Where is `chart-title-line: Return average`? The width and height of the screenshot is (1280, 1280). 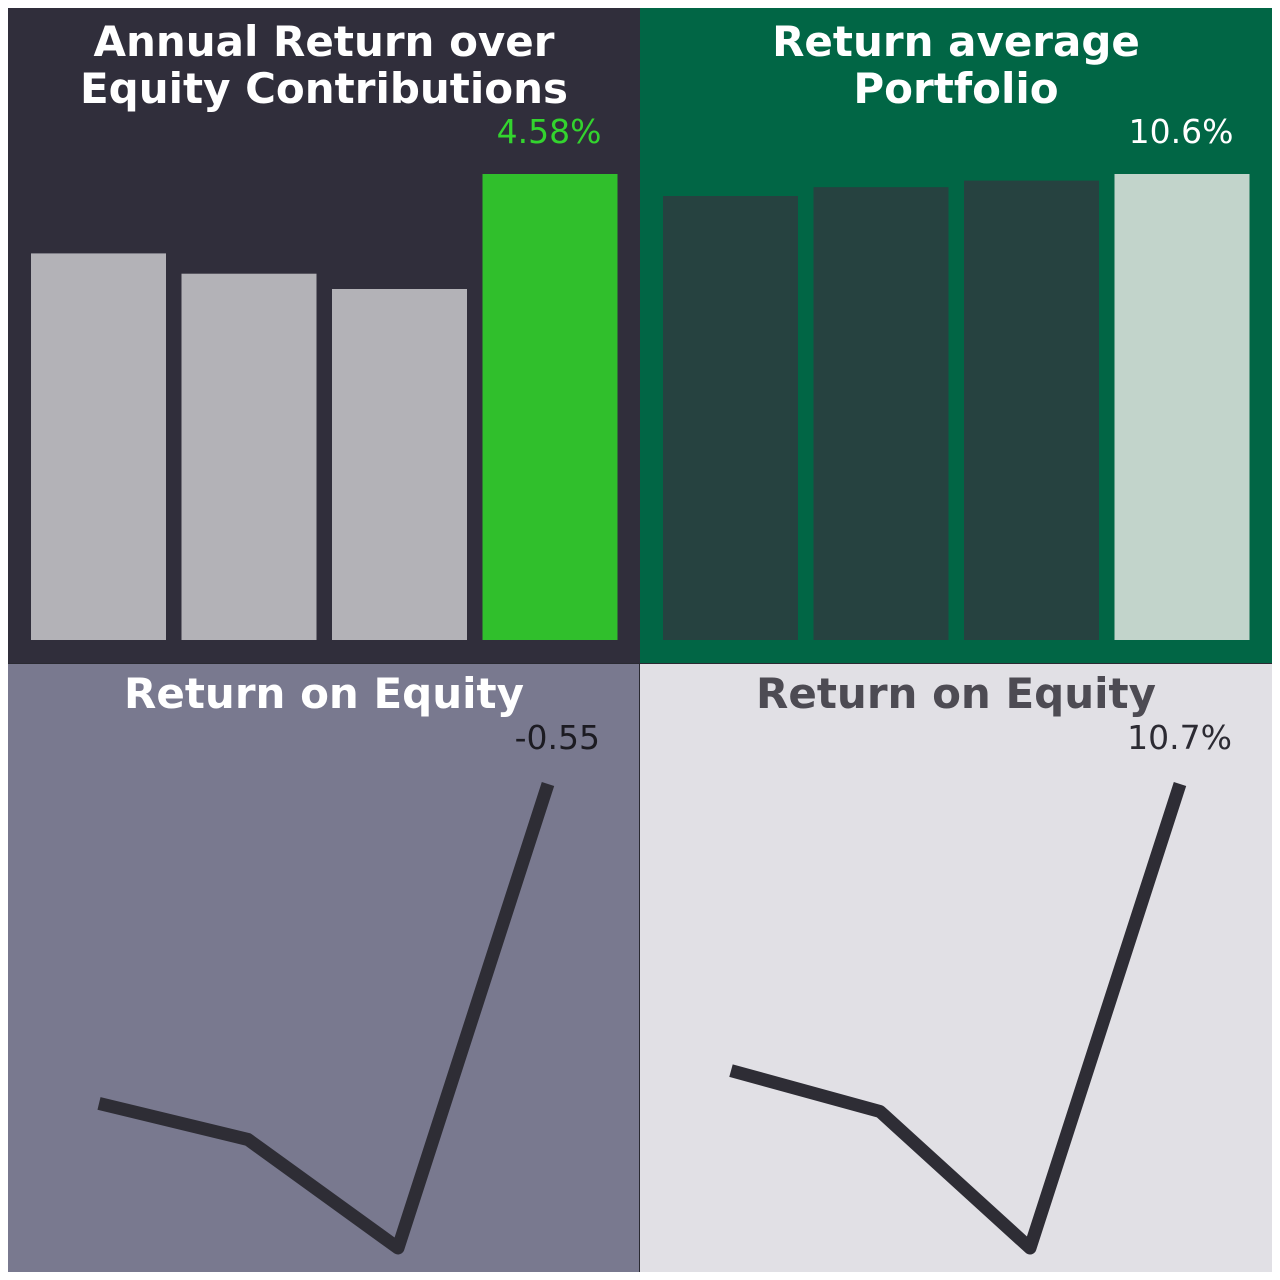 chart-title-line: Return average is located at coordinates (956, 41).